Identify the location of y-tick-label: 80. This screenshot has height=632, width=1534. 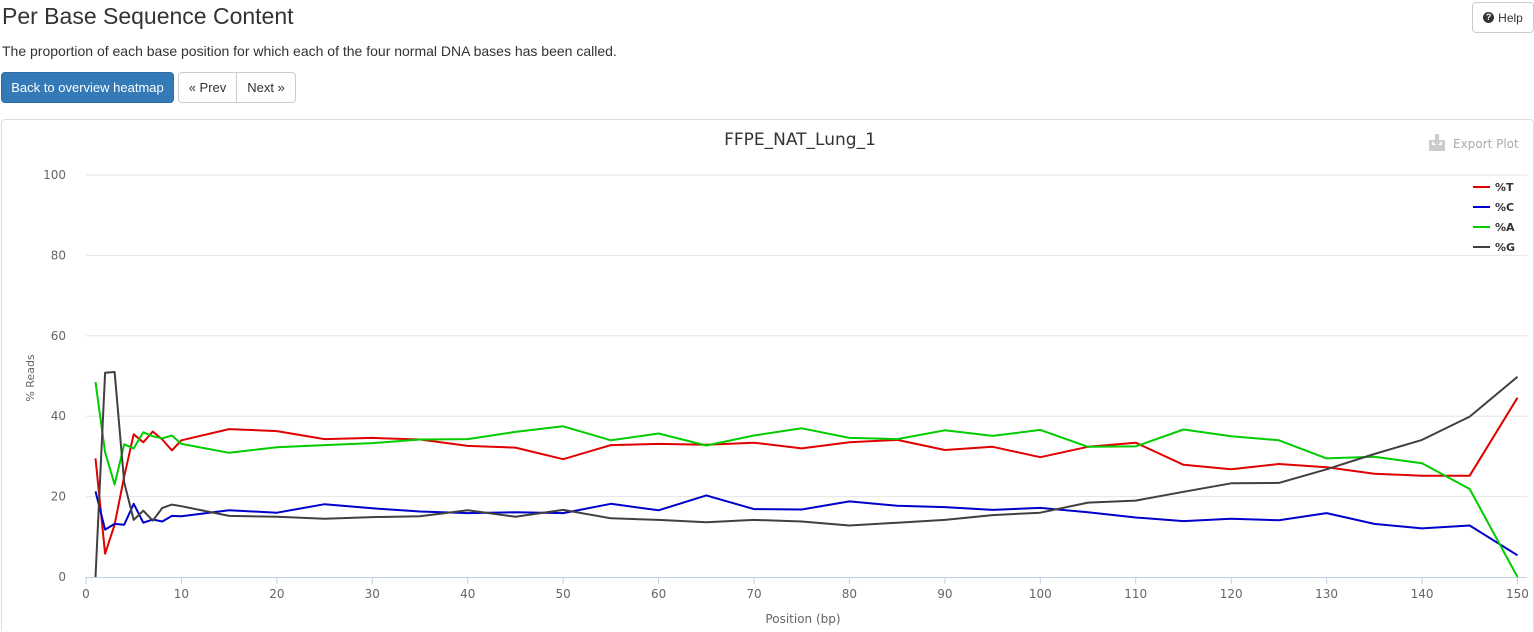
(58, 255).